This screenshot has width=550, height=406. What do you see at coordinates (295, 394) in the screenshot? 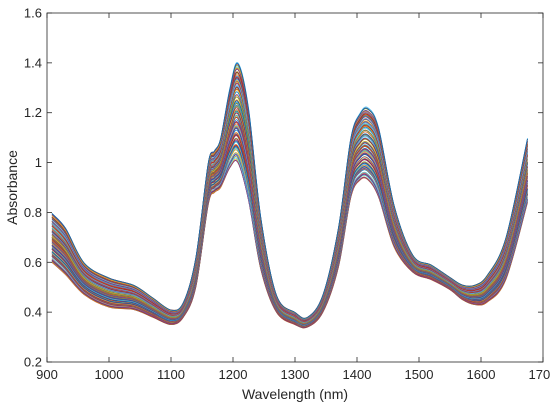
I see `x-axis-title: Wavelength (nm)` at bounding box center [295, 394].